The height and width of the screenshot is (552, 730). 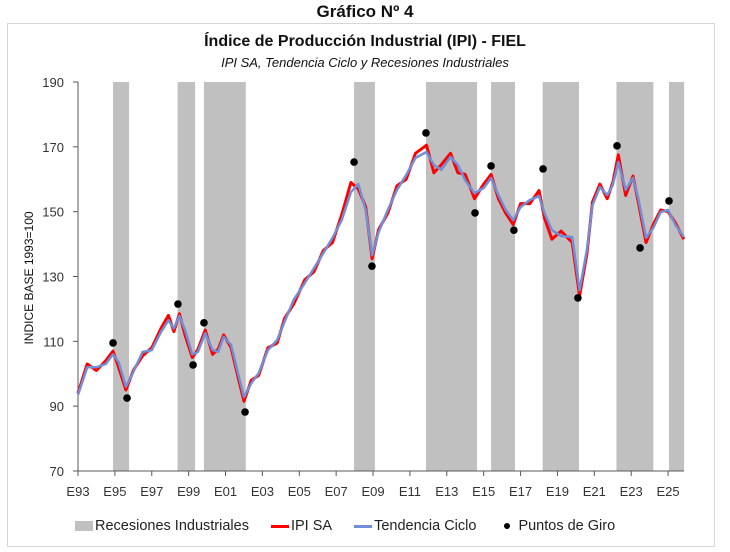 What do you see at coordinates (299, 491) in the screenshot?
I see `x-tick-label: E05` at bounding box center [299, 491].